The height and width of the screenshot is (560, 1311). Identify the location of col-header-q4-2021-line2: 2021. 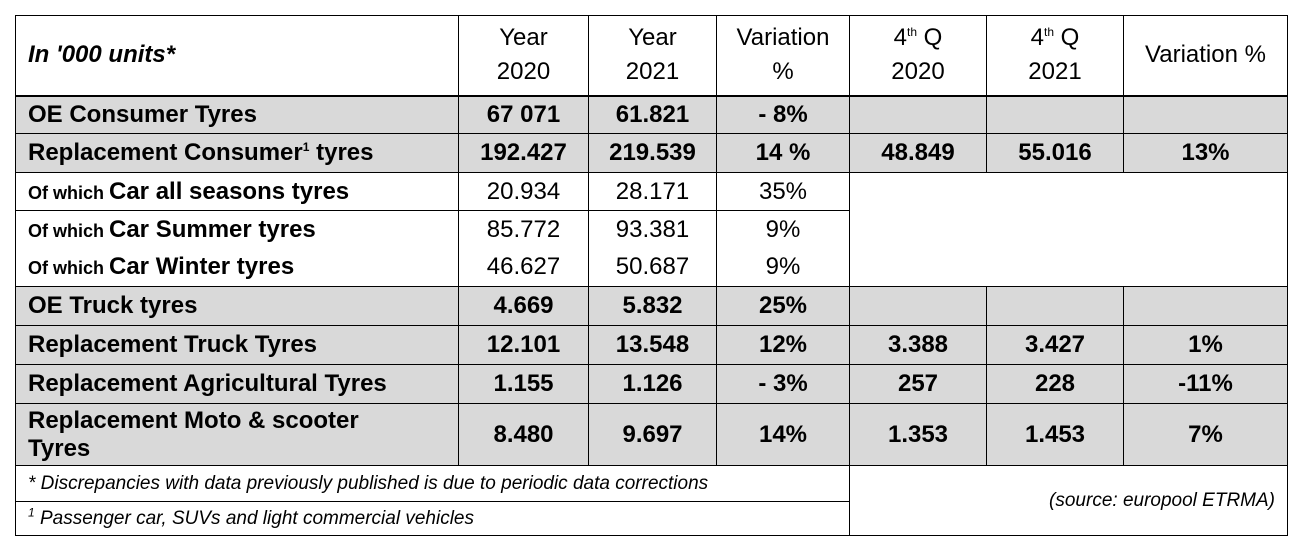
(1055, 72).